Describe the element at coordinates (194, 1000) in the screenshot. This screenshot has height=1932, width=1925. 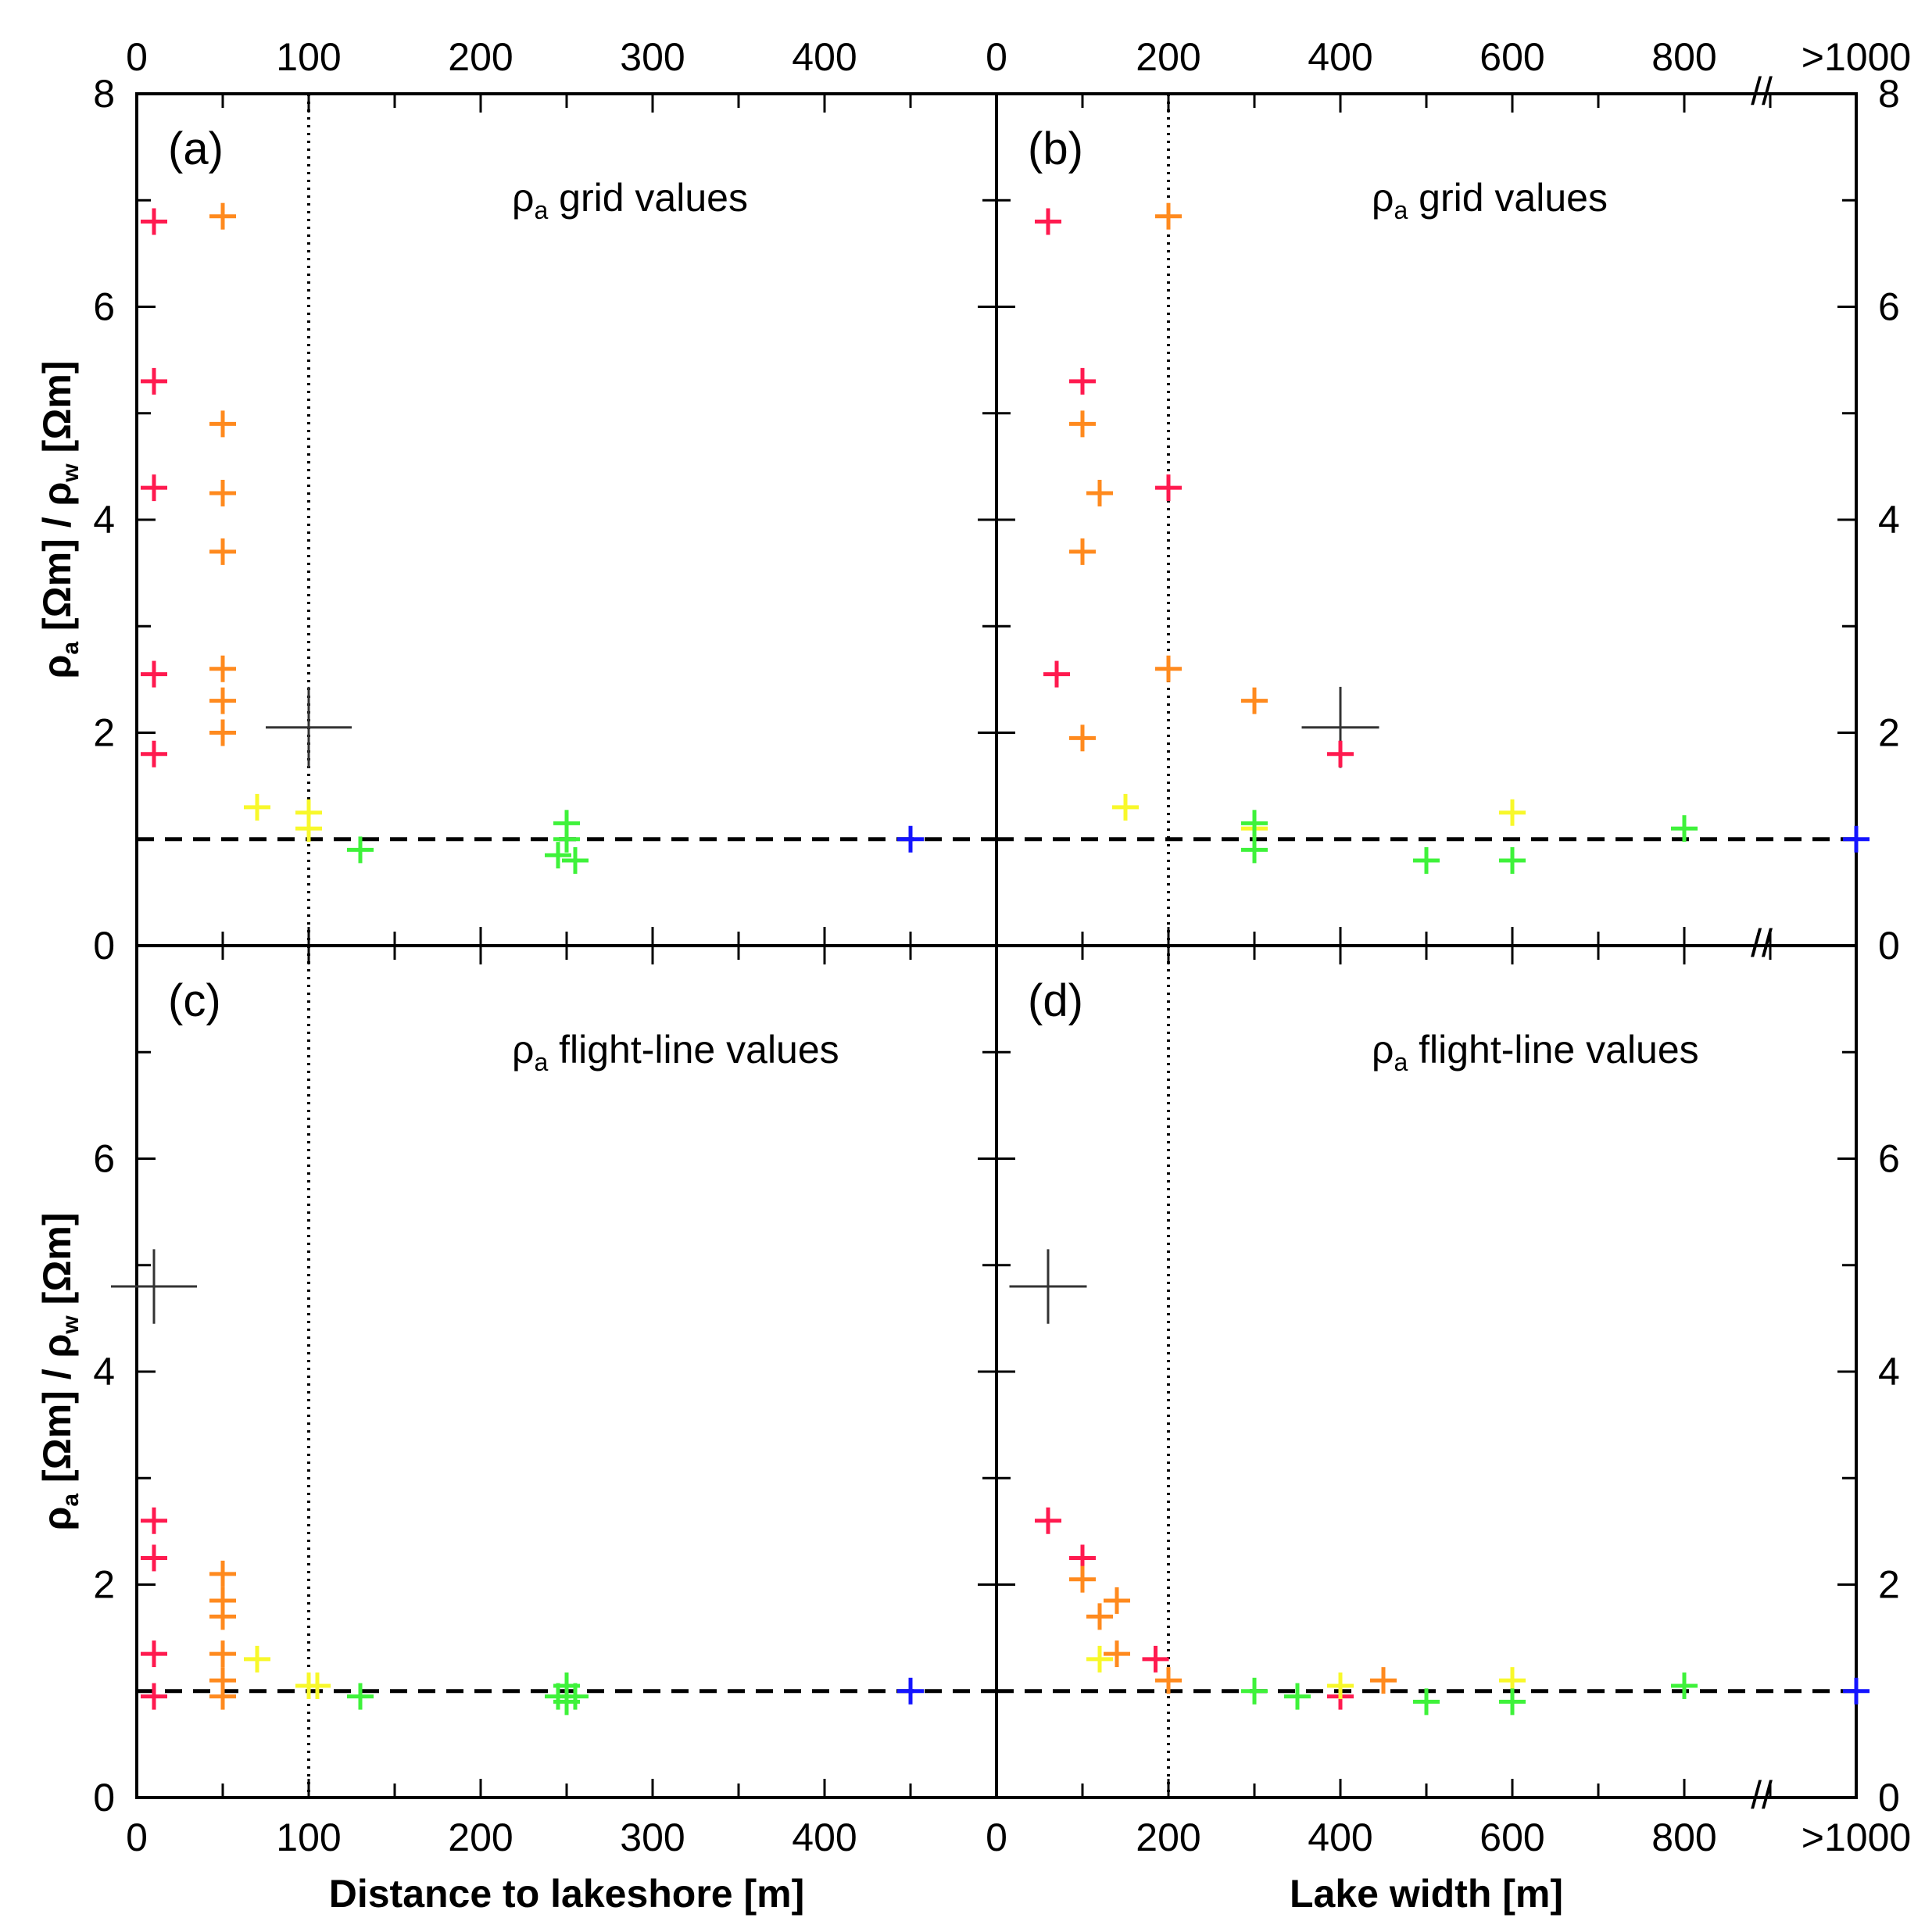
I see `panel-label: (c)` at that location.